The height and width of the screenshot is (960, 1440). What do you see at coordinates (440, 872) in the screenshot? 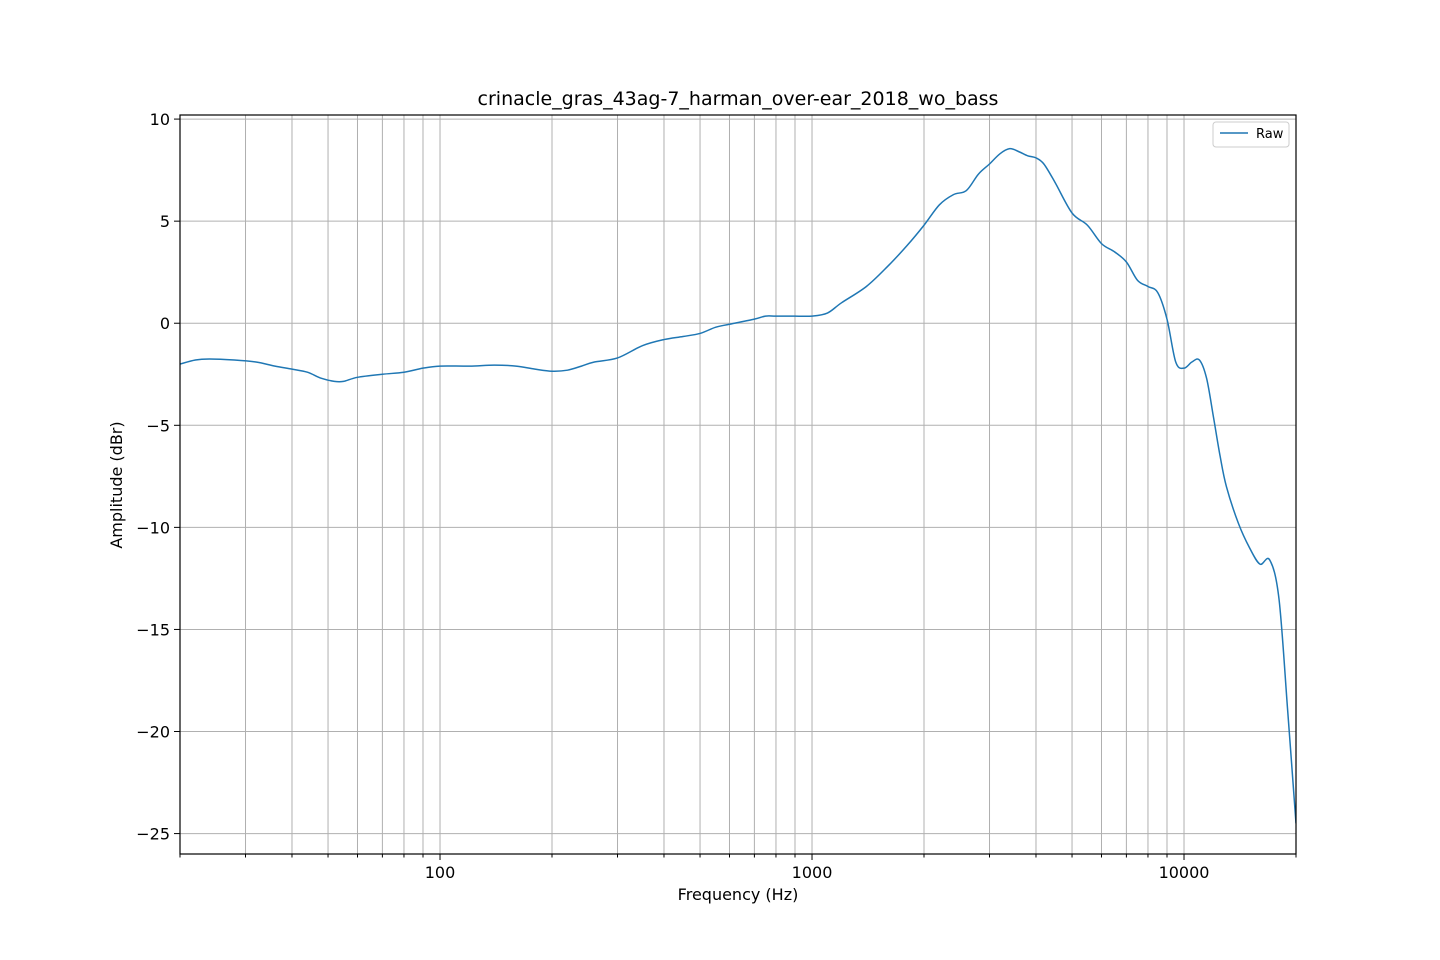
I see `x-tick-label: 100` at bounding box center [440, 872].